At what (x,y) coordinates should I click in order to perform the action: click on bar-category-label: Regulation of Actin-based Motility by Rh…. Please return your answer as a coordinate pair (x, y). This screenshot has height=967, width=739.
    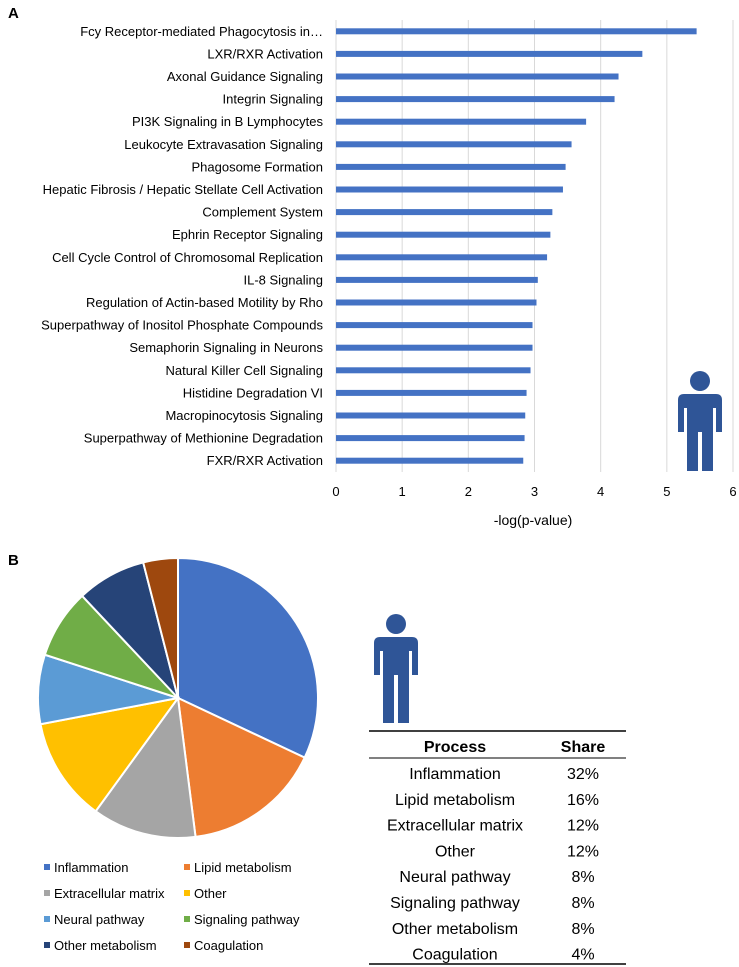
    Looking at the image, I should click on (204, 302).